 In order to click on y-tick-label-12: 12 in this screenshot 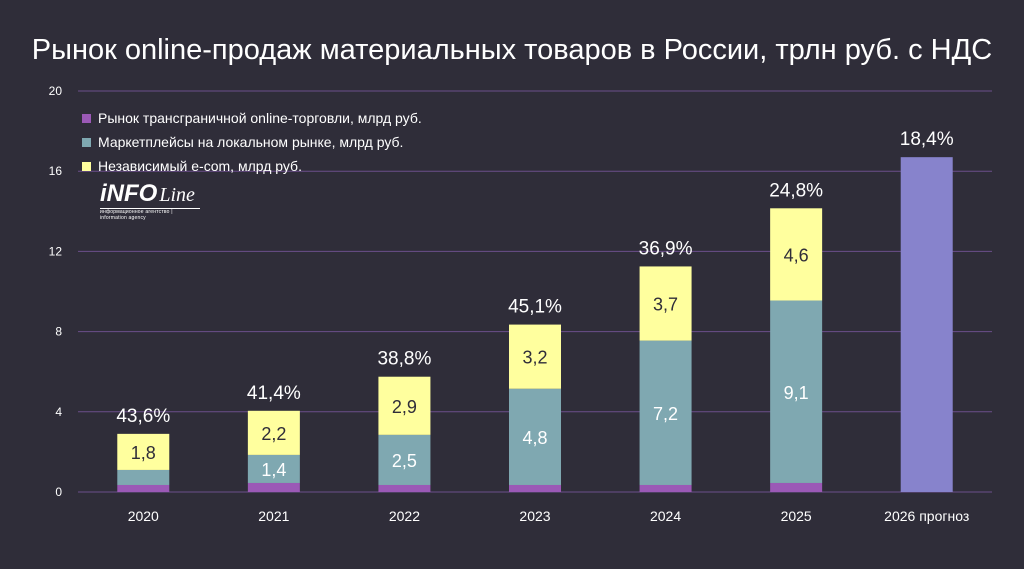, I will do `click(56, 251)`.